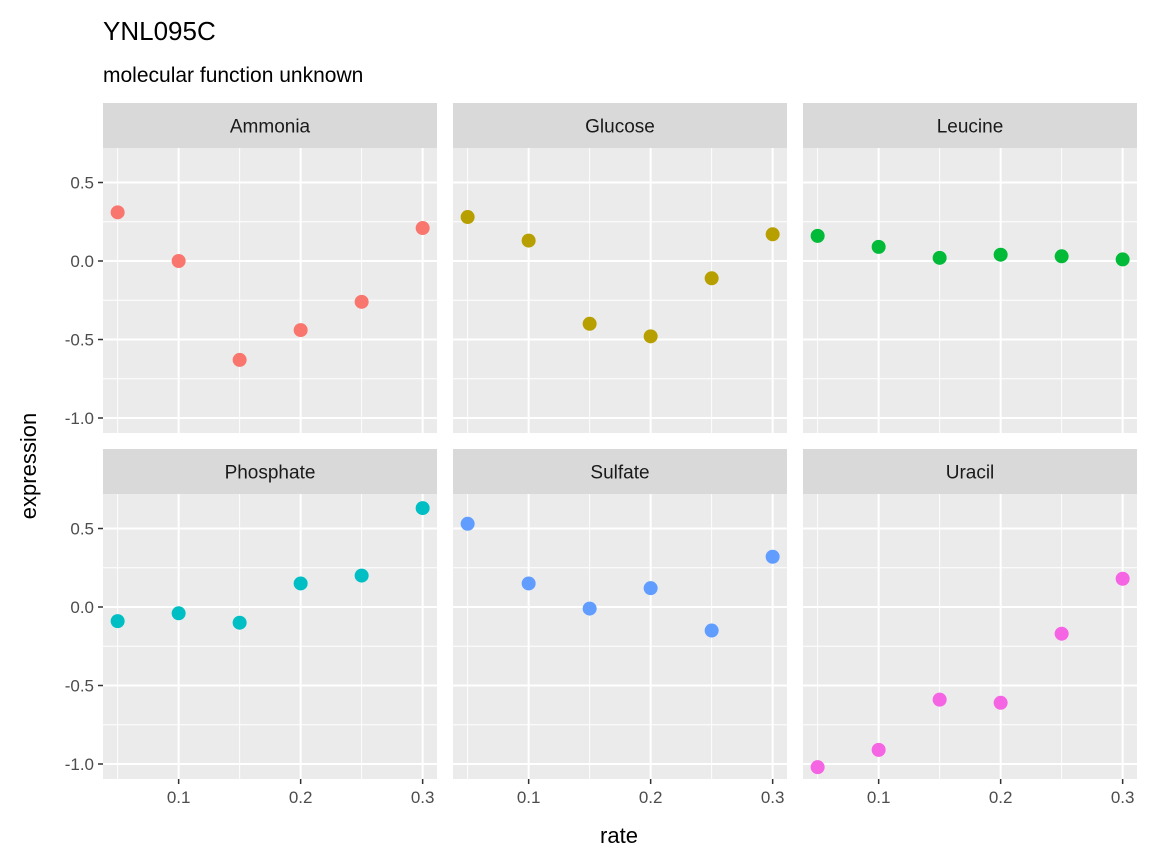  What do you see at coordinates (233, 75) in the screenshot?
I see `chart-subtitle: molecular function unknown` at bounding box center [233, 75].